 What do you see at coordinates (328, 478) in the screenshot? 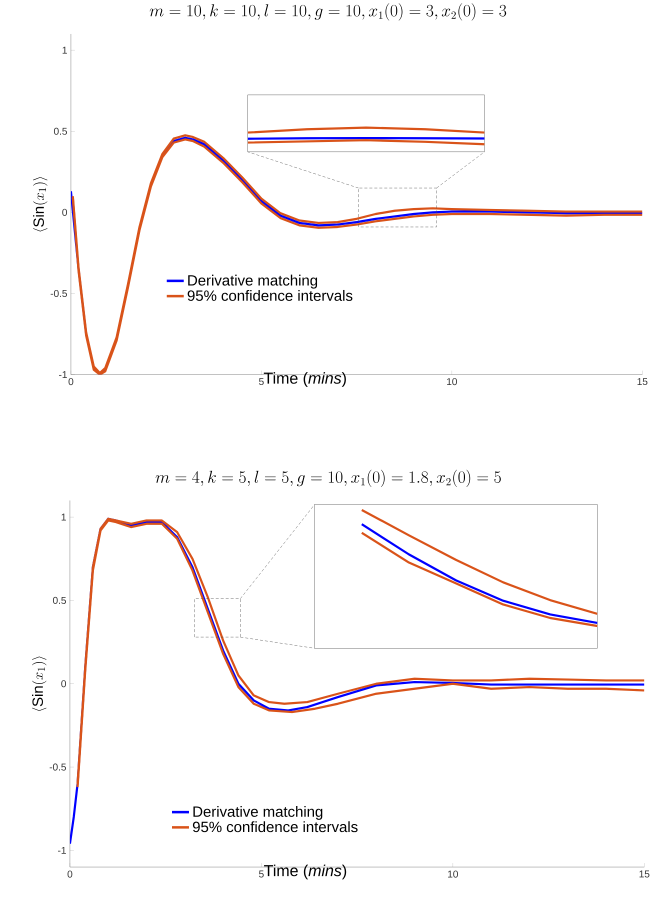
I see `chart-title: $m = 4, k = 5, l = 5, g = 10, x_1(0) = 1.8, x_2(0) = 5$` at bounding box center [328, 478].